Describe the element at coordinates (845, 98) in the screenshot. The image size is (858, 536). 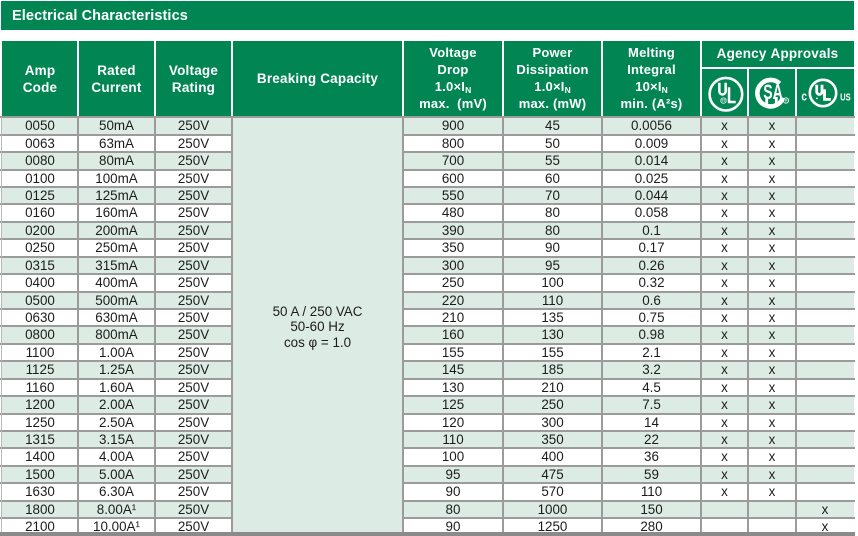
I see `svg-text: US` at that location.